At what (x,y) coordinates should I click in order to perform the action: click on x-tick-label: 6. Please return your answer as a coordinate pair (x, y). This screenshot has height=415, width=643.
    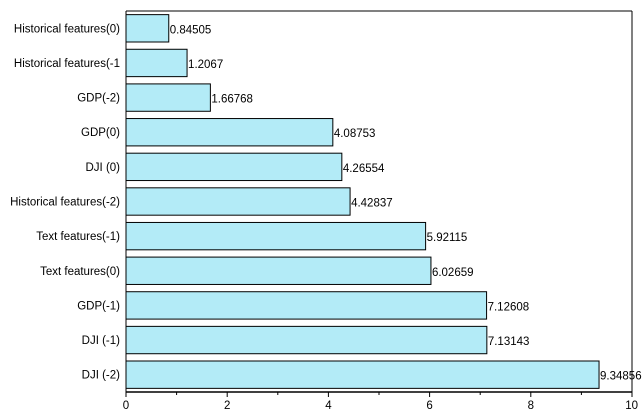
    Looking at the image, I should click on (429, 406).